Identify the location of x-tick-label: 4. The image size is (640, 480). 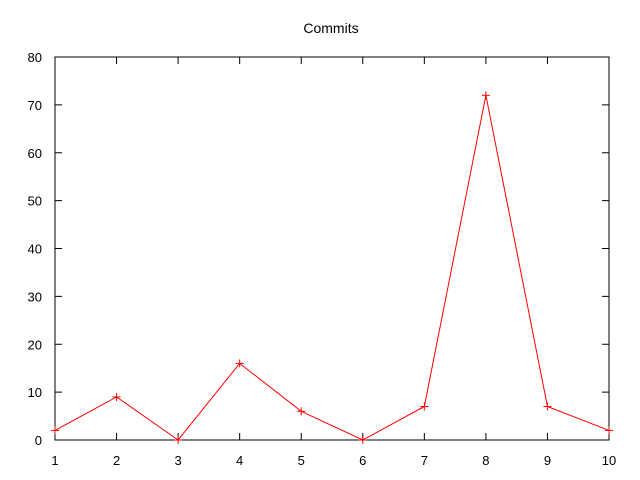
(239, 460).